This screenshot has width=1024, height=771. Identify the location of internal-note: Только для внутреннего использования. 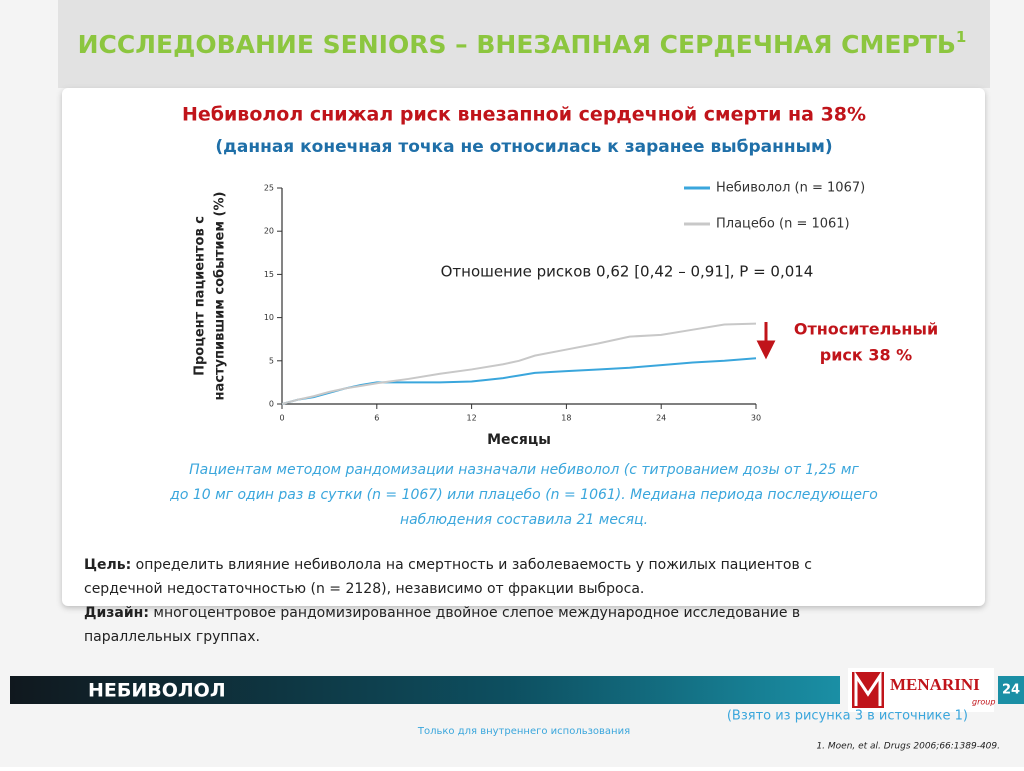
(523, 731).